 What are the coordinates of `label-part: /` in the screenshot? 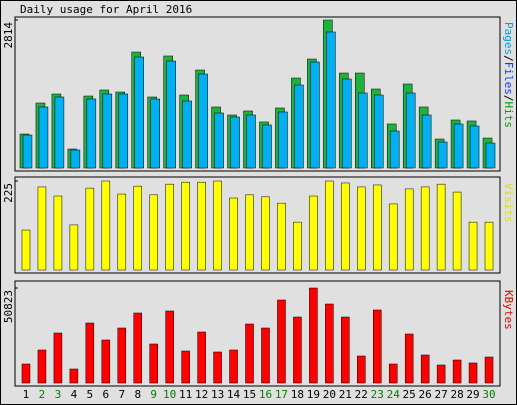 It's located at (508, 98).